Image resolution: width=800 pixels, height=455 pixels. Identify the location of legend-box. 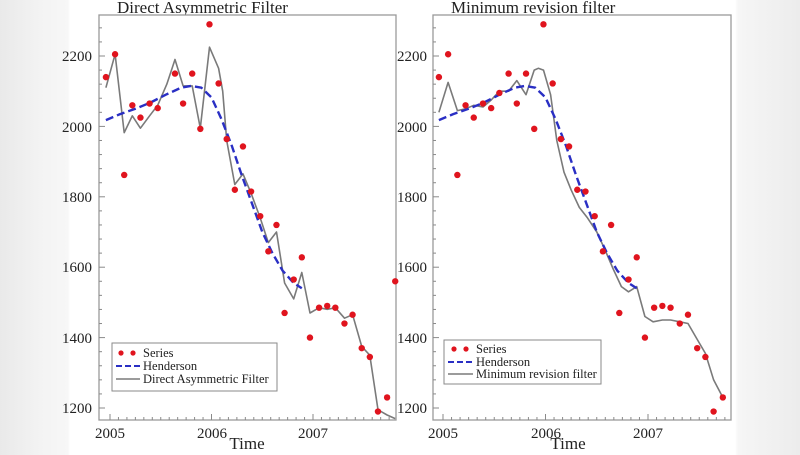
(194, 367).